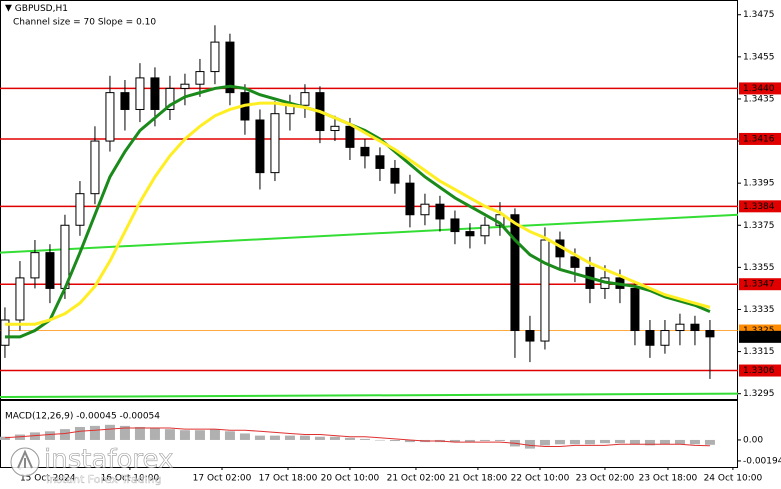  Describe the element at coordinates (759, 57) in the screenshot. I see `y-tick-label: 1.3455` at that location.